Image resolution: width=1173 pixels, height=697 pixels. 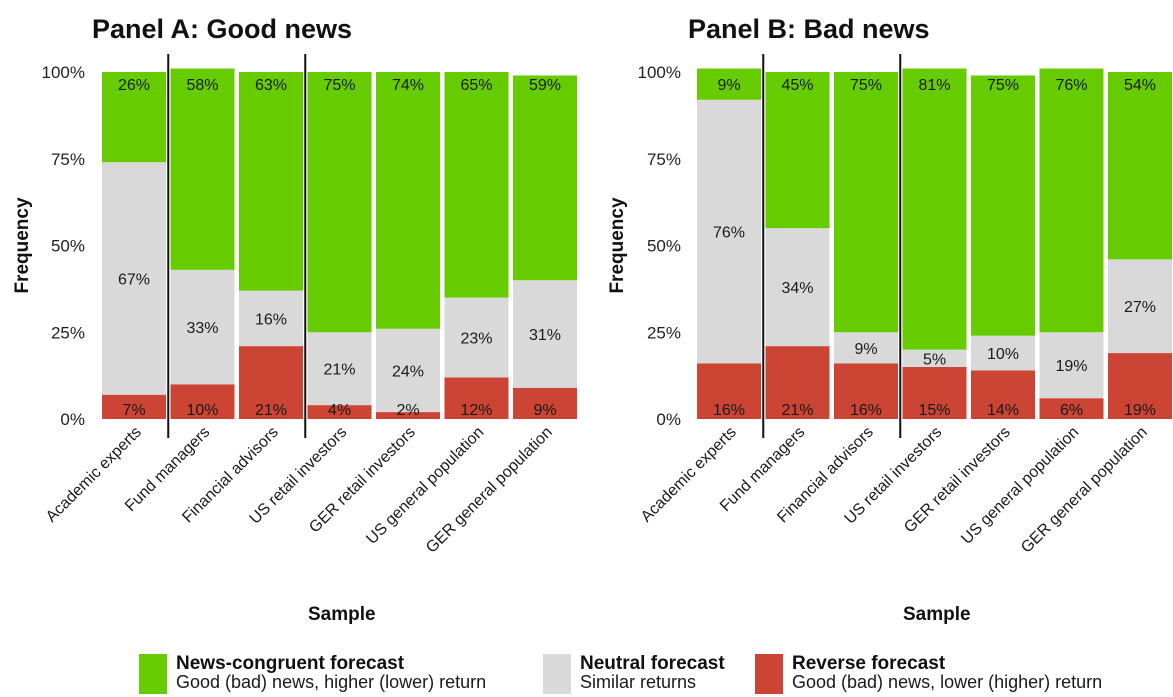 I want to click on panel-a-label-neutral-6: 31%, so click(x=545, y=335).